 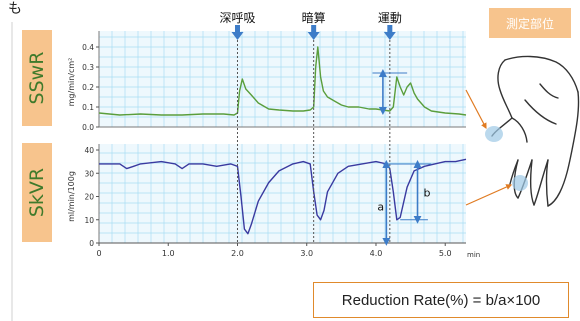 What do you see at coordinates (476, 109) in the screenshot?
I see `sswr-site-pointer` at bounding box center [476, 109].